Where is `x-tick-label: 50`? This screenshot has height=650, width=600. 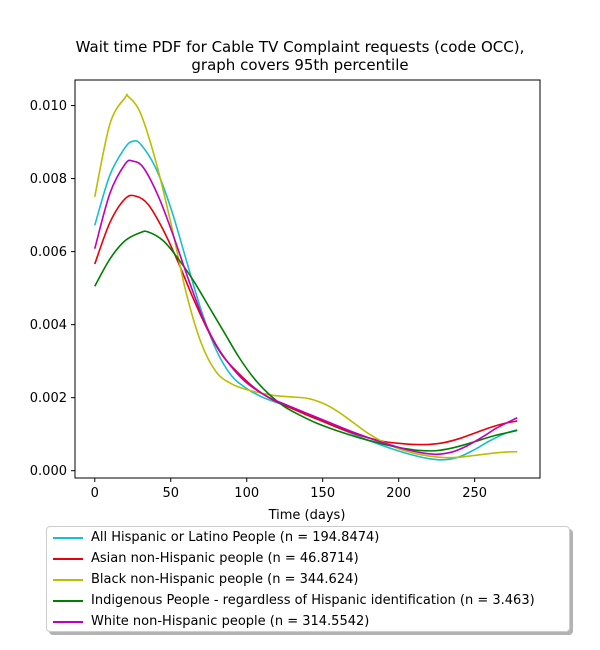
x-tick-label: 50 is located at coordinates (170, 493).